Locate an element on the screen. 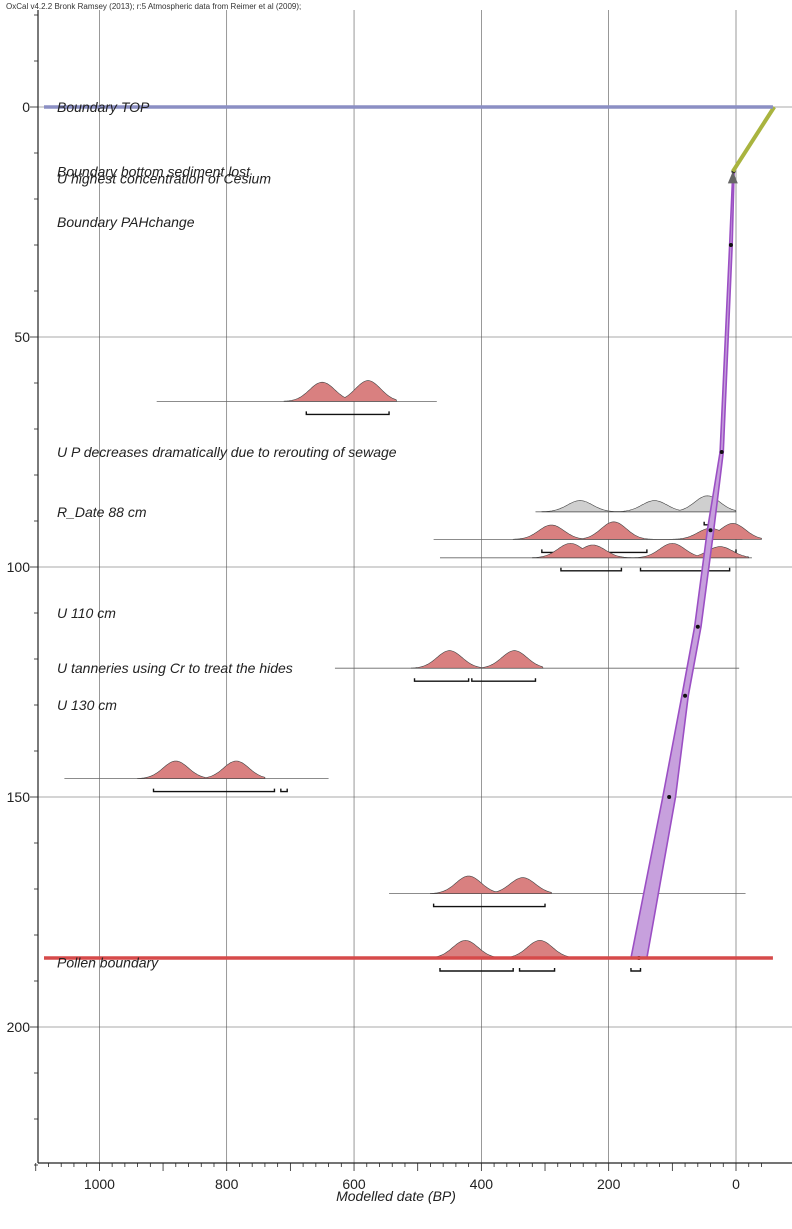 This screenshot has height=1229, width=792. top-marker is located at coordinates (732, 177).